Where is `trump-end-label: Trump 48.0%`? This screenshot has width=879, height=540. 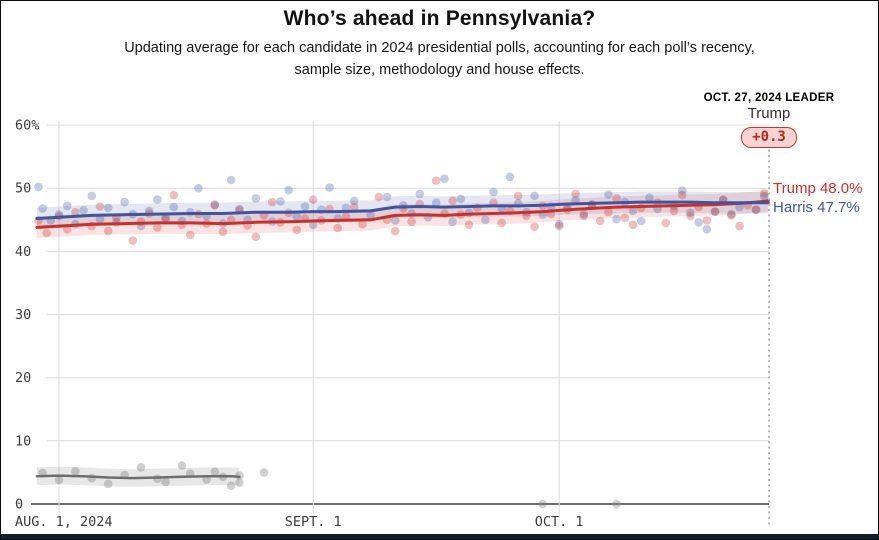
trump-end-label: Trump 48.0% is located at coordinates (818, 188).